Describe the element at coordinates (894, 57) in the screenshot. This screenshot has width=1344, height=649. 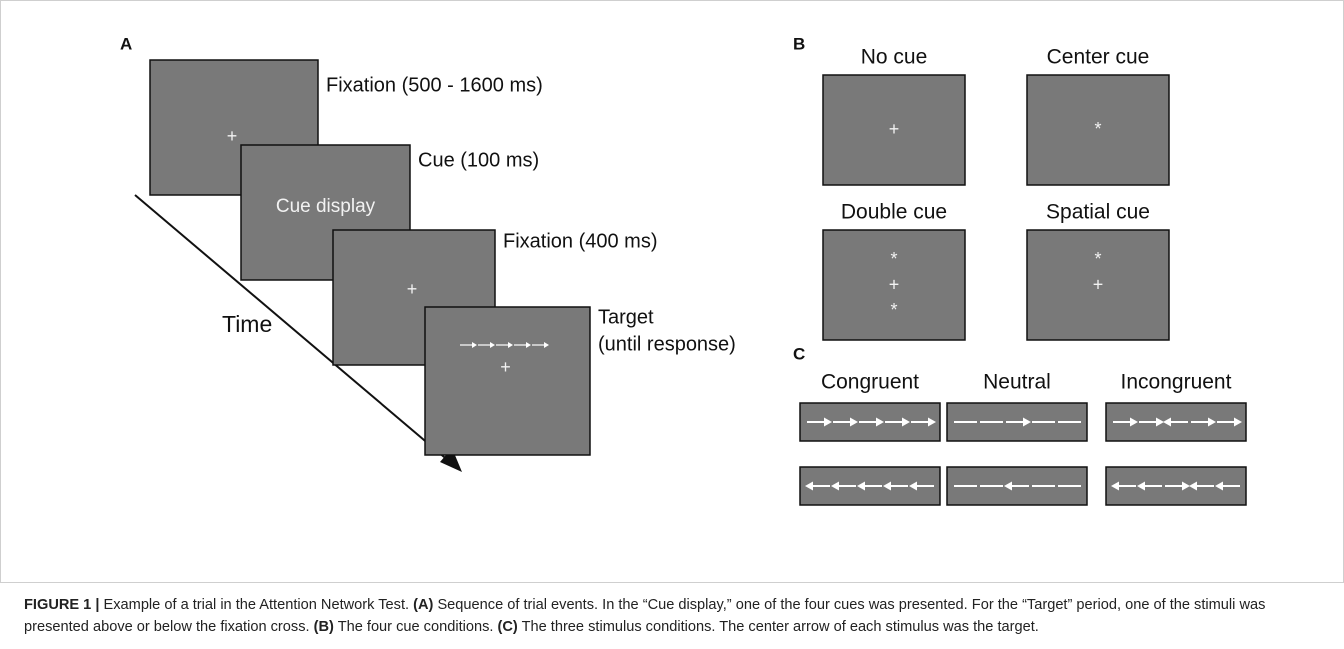
I see `cue-title: No cue` at that location.